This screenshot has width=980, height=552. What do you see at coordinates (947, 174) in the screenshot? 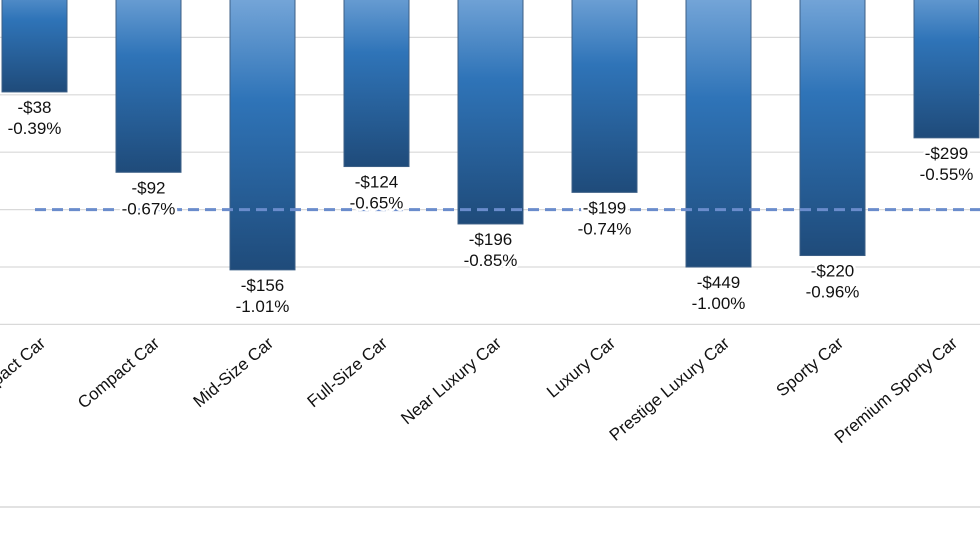
I see `percent-label: -0.55%` at bounding box center [947, 174].